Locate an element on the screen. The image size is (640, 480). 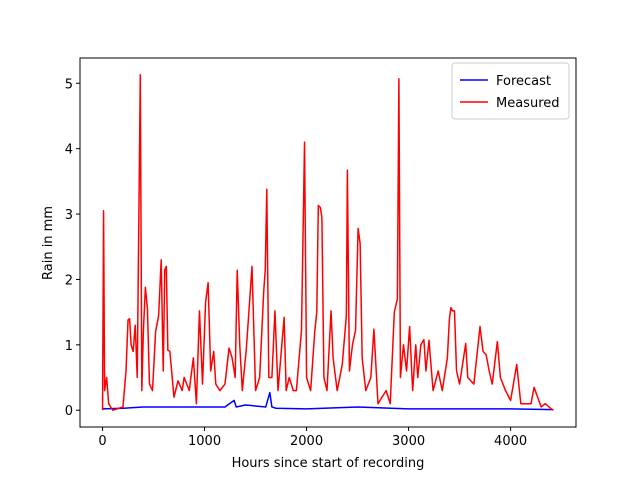
legend-label: Forecast is located at coordinates (523, 81).